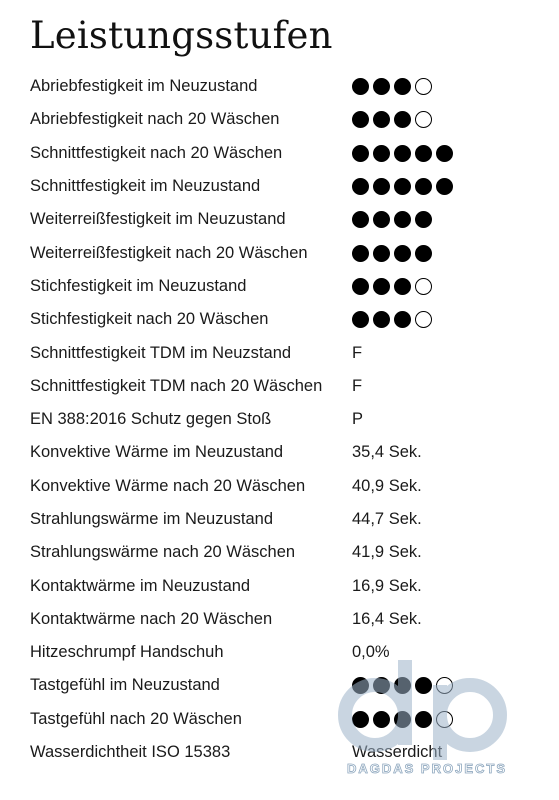  I want to click on table-row: Strahlungswärme nach 20 Wäschen 41,9 Sek., so click(290, 552).